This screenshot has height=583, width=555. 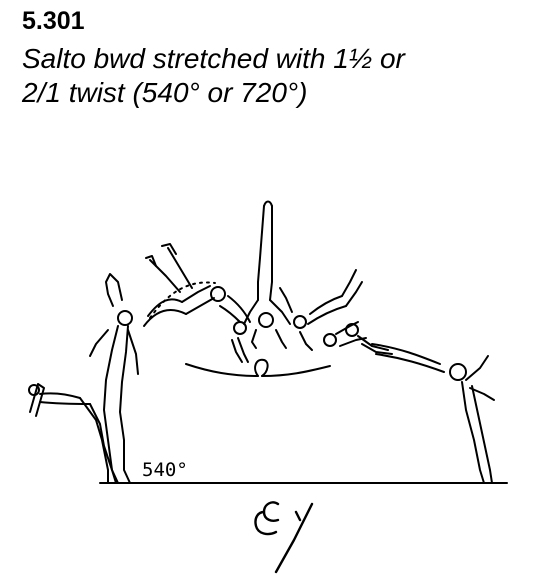 What do you see at coordinates (222, 370) in the screenshot?
I see `twist-arc-left` at bounding box center [222, 370].